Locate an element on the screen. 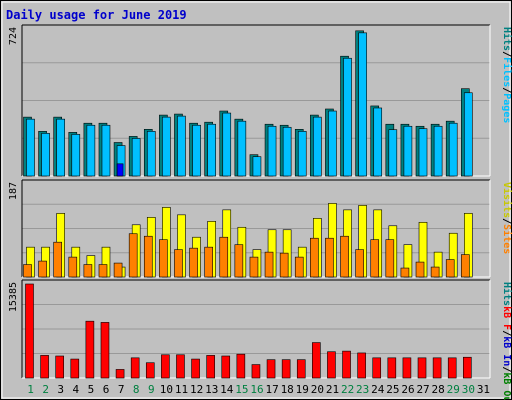  day-label-9: 9 is located at coordinates (151, 389).